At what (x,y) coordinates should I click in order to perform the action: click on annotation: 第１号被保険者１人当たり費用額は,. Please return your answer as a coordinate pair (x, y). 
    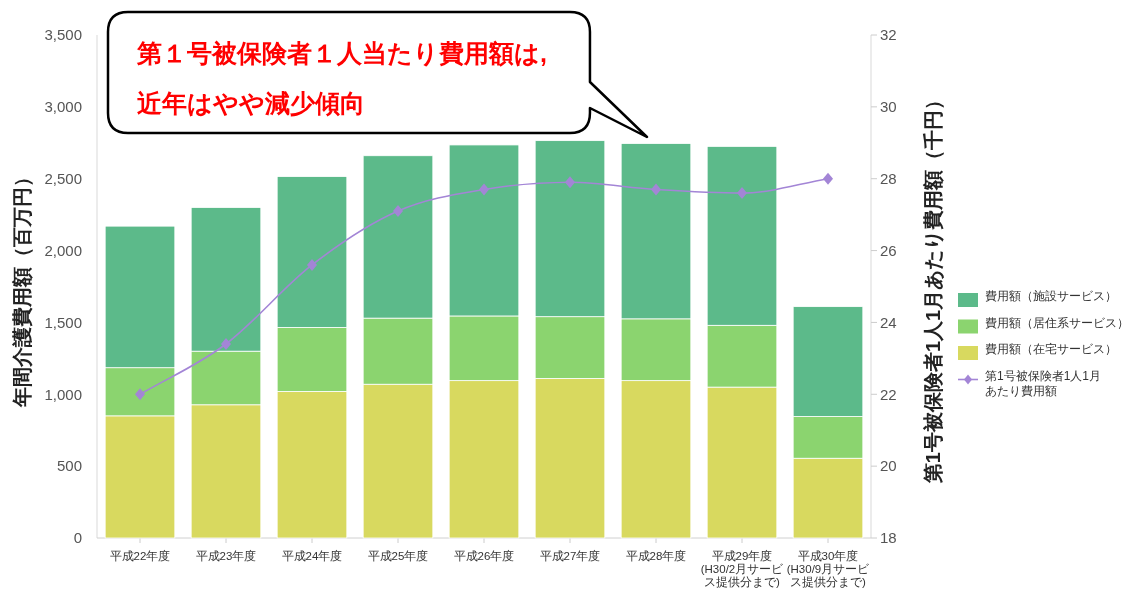
    Looking at the image, I should click on (341, 53).